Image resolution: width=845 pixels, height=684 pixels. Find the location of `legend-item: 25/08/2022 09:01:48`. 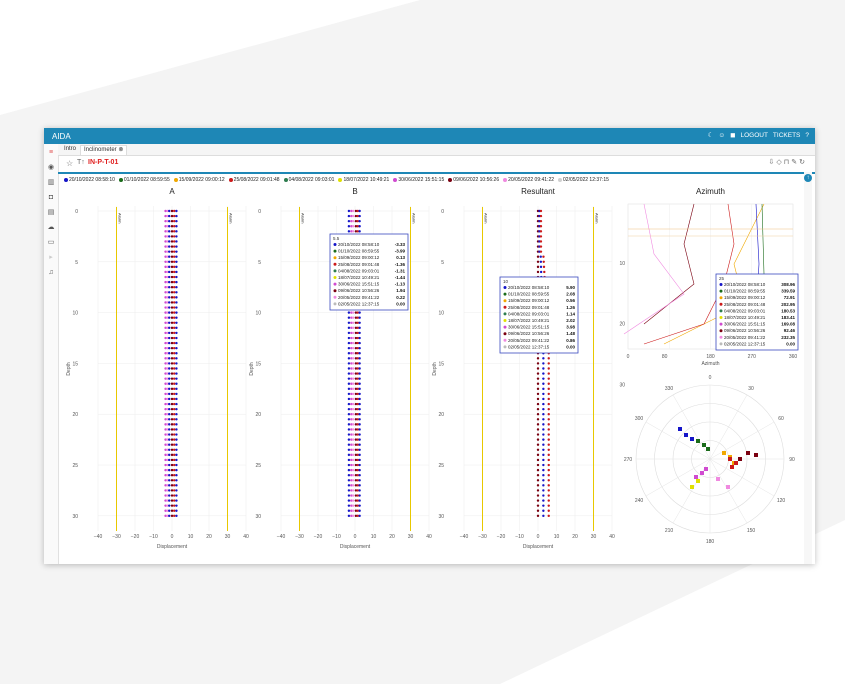

legend-item: 25/08/2022 09:01:48 is located at coordinates (254, 180).